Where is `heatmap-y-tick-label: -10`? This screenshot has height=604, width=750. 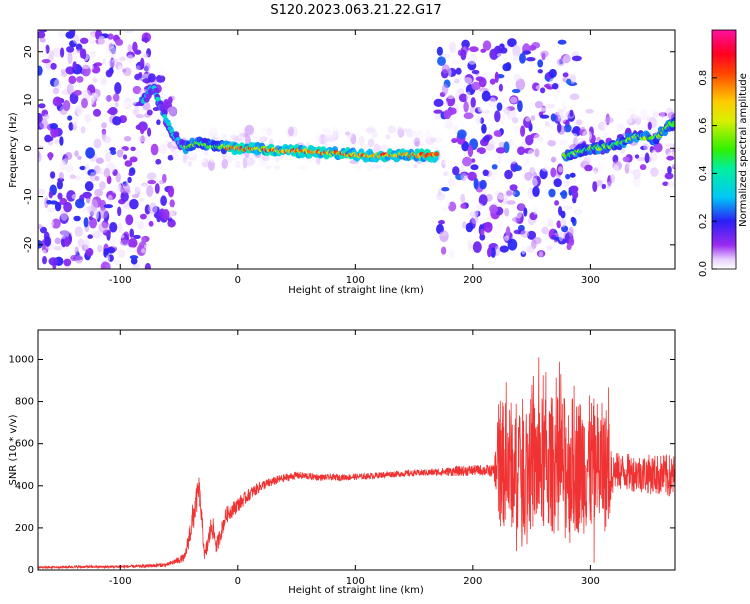
heatmap-y-tick-label: -10 is located at coordinates (28, 196).